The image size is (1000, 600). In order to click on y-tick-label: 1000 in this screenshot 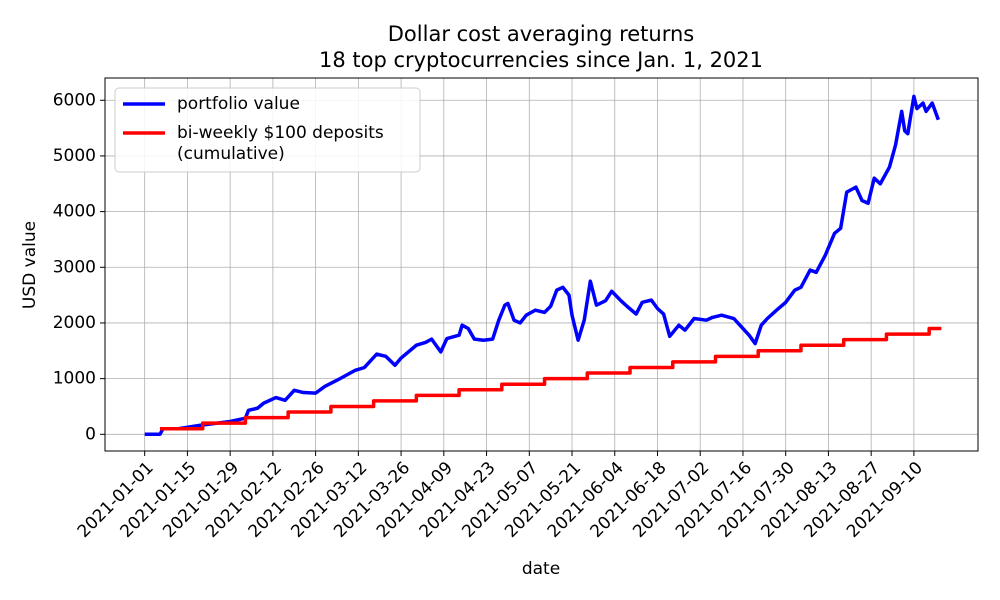, I will do `click(74, 379)`.